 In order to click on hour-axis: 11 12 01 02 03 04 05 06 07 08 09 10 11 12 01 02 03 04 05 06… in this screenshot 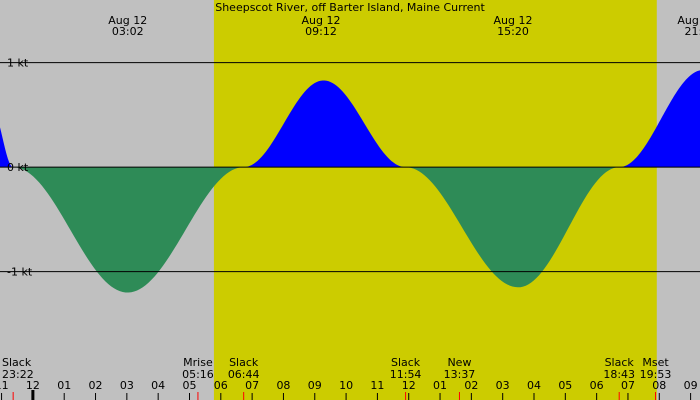, I will do `click(349, 389)`.